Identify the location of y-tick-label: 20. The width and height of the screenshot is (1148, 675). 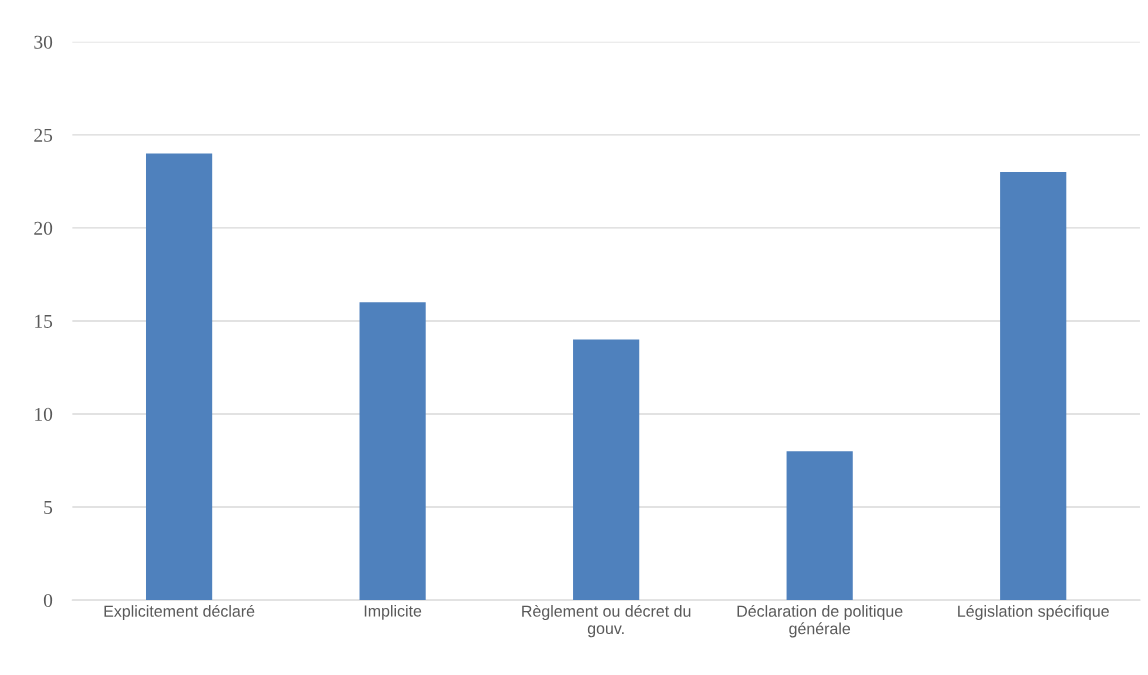
(43, 228).